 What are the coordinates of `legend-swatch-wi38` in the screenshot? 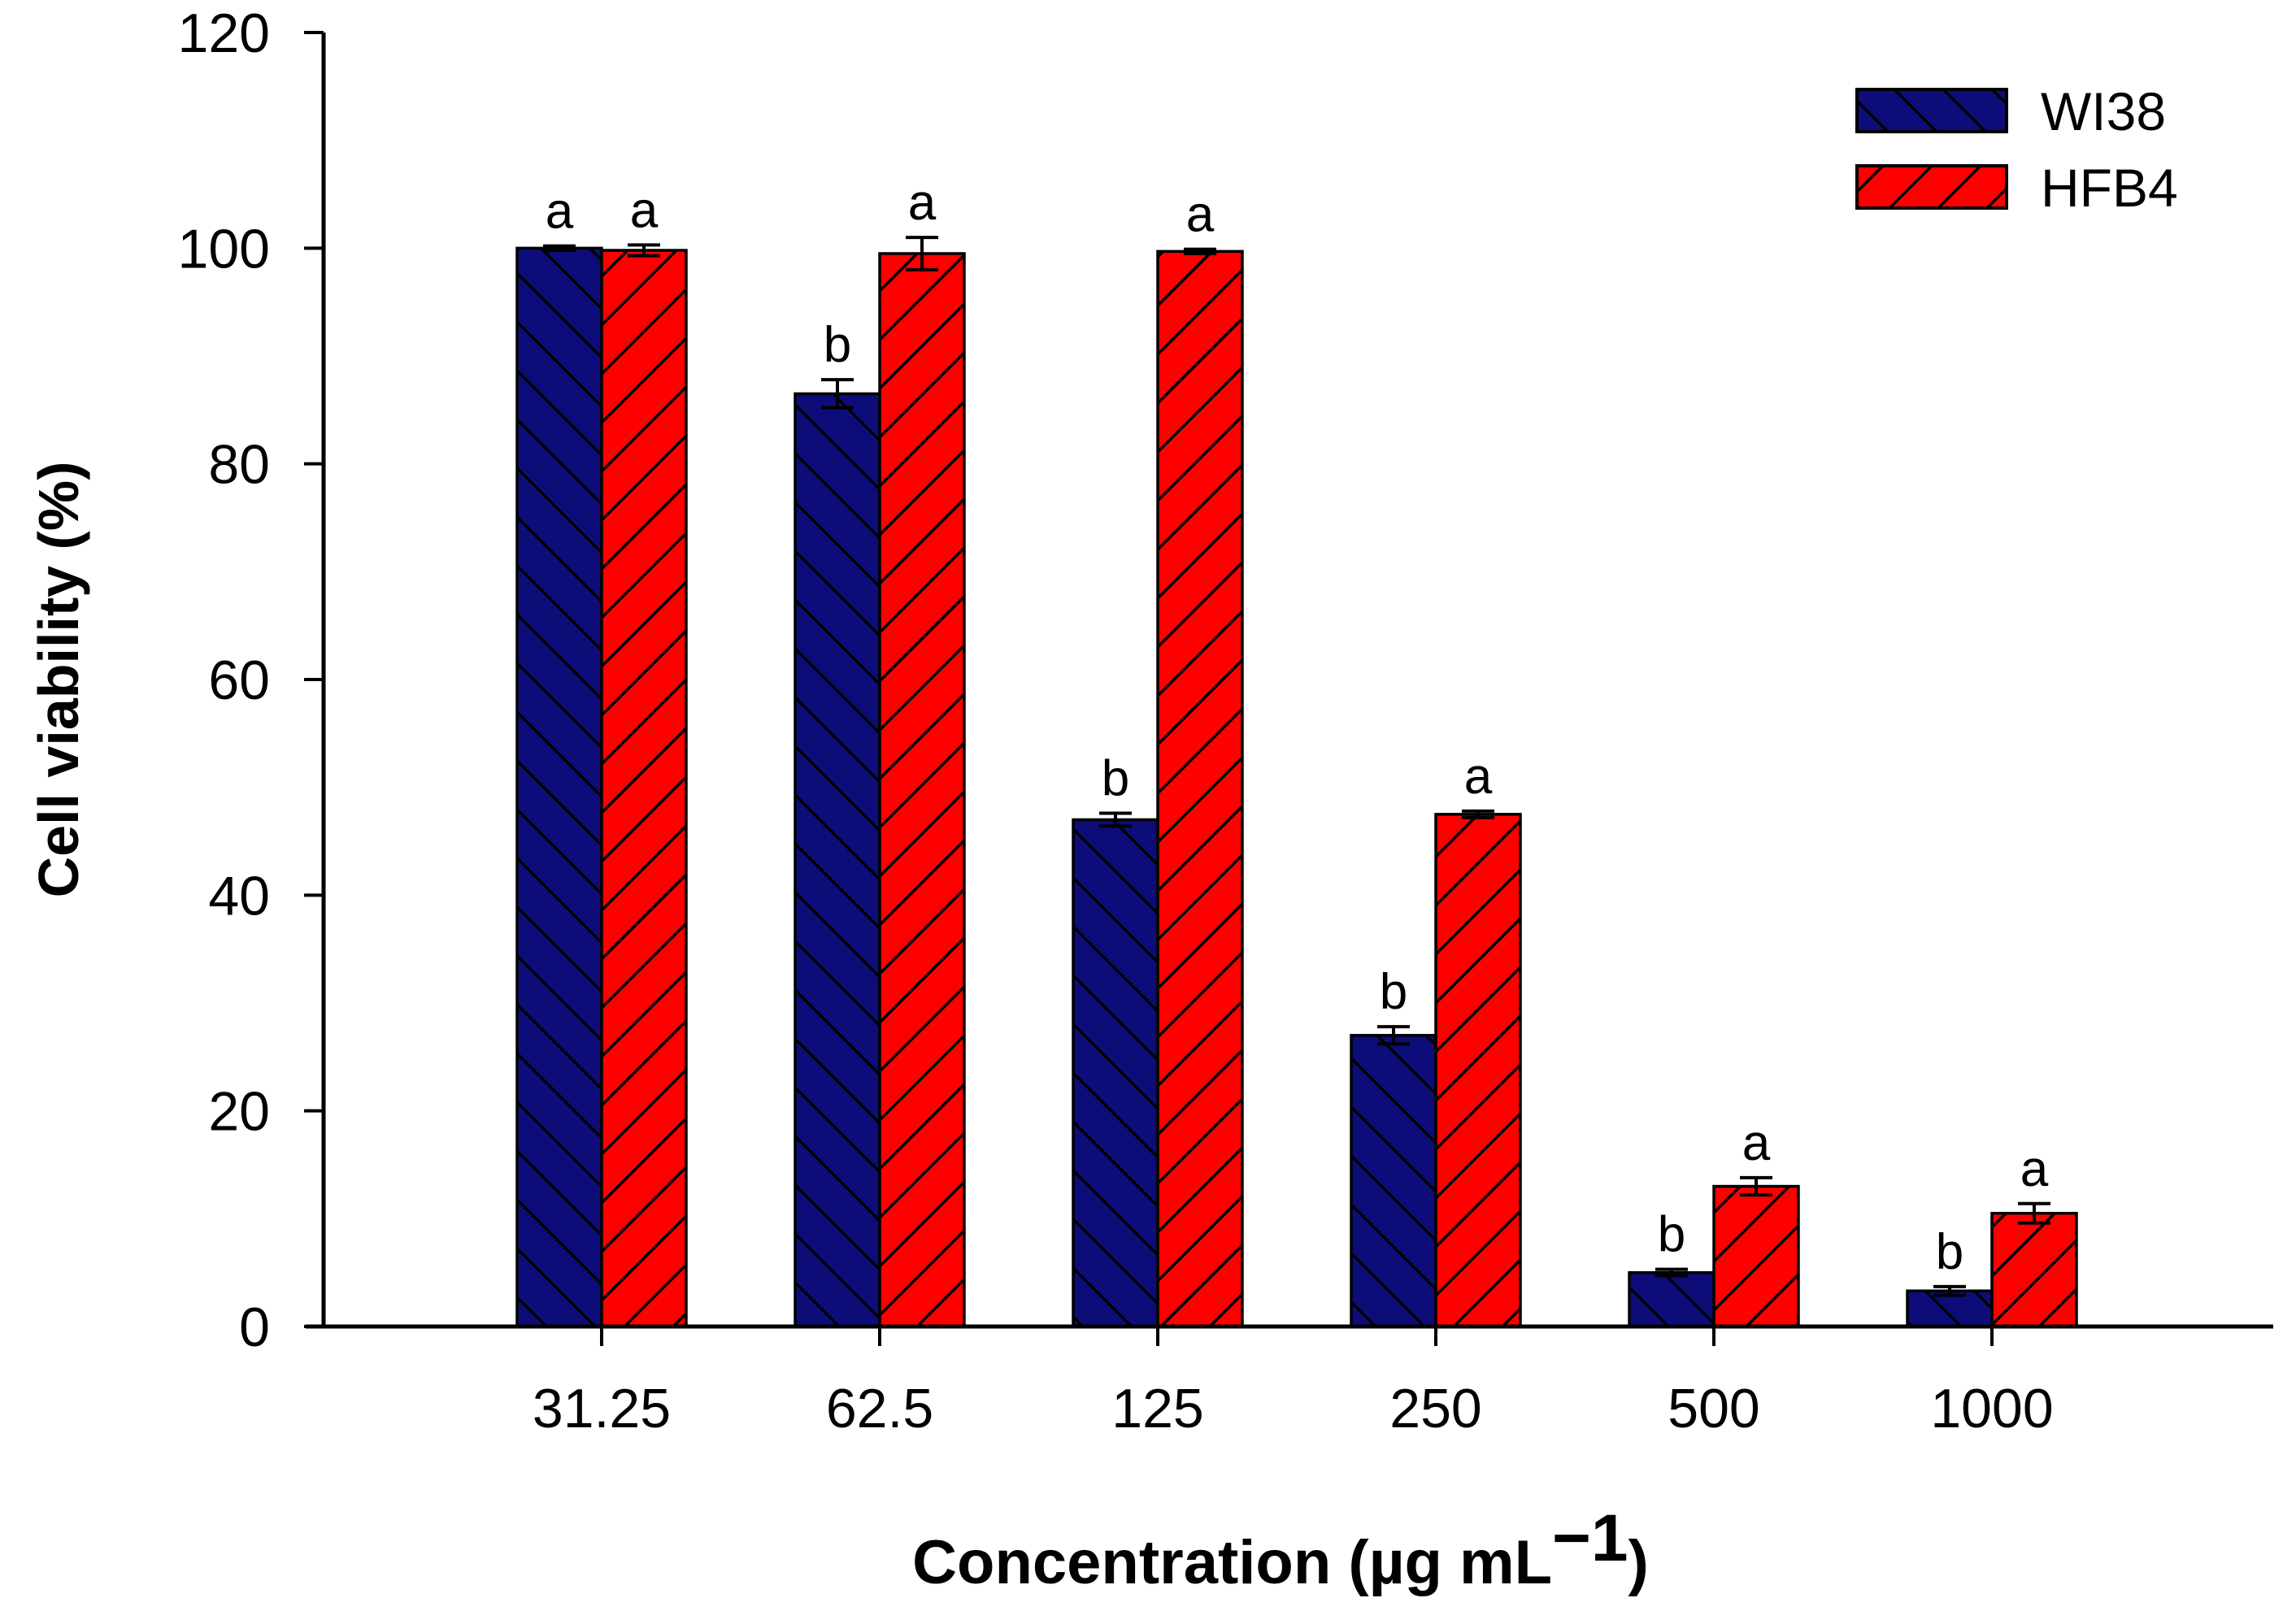 It's located at (1932, 110).